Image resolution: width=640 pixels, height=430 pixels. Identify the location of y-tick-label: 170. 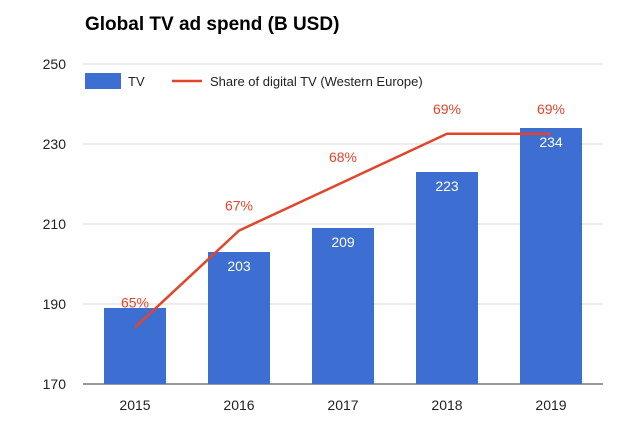
(55, 384).